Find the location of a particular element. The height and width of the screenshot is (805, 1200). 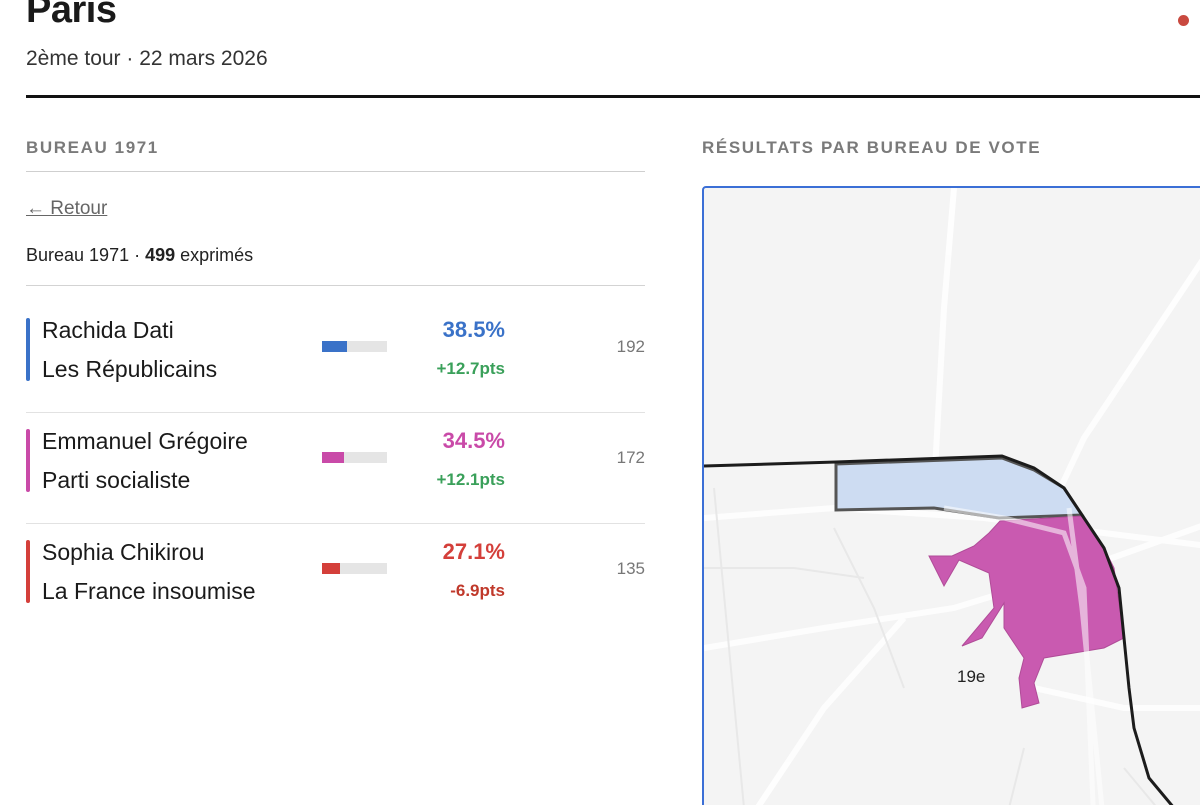

map-highway-overlay is located at coordinates (1024, 655).